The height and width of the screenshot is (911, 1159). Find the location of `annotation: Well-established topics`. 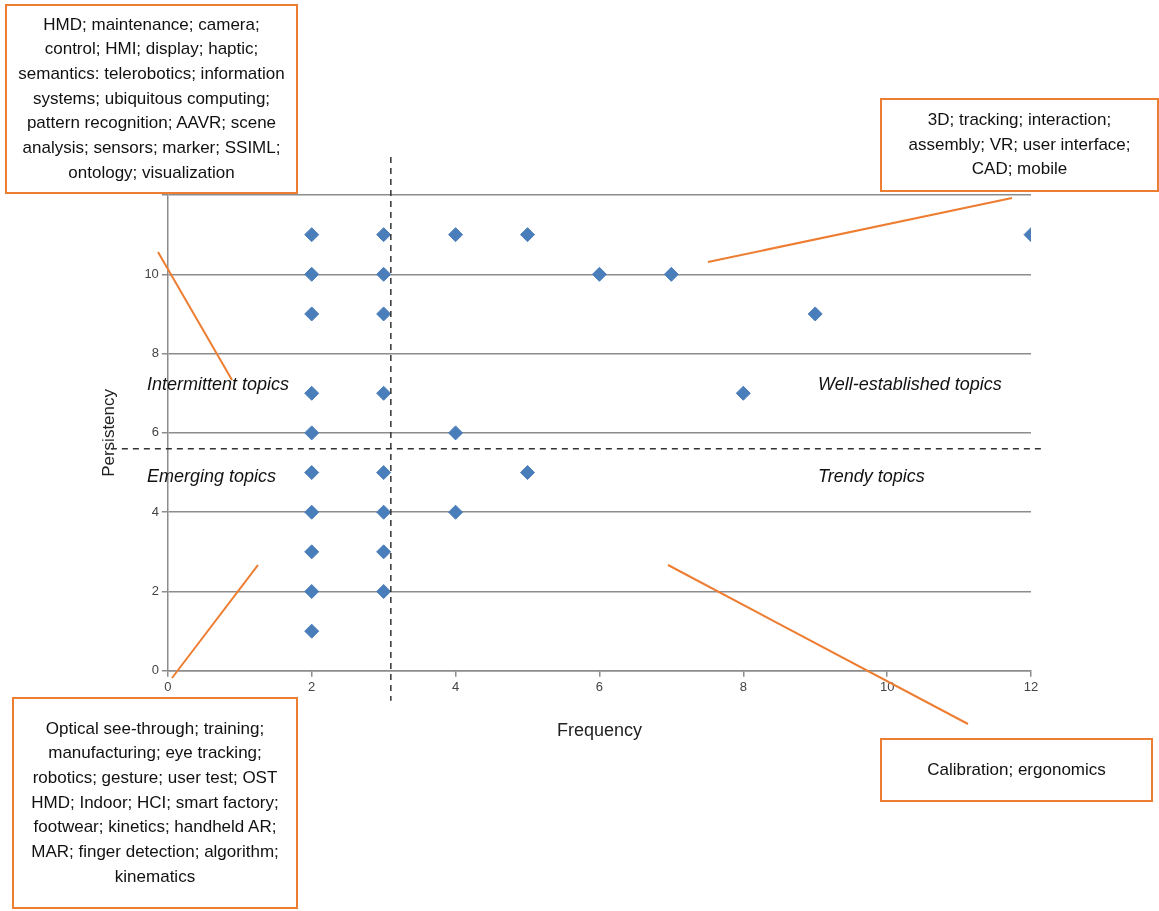

annotation: Well-established topics is located at coordinates (910, 384).